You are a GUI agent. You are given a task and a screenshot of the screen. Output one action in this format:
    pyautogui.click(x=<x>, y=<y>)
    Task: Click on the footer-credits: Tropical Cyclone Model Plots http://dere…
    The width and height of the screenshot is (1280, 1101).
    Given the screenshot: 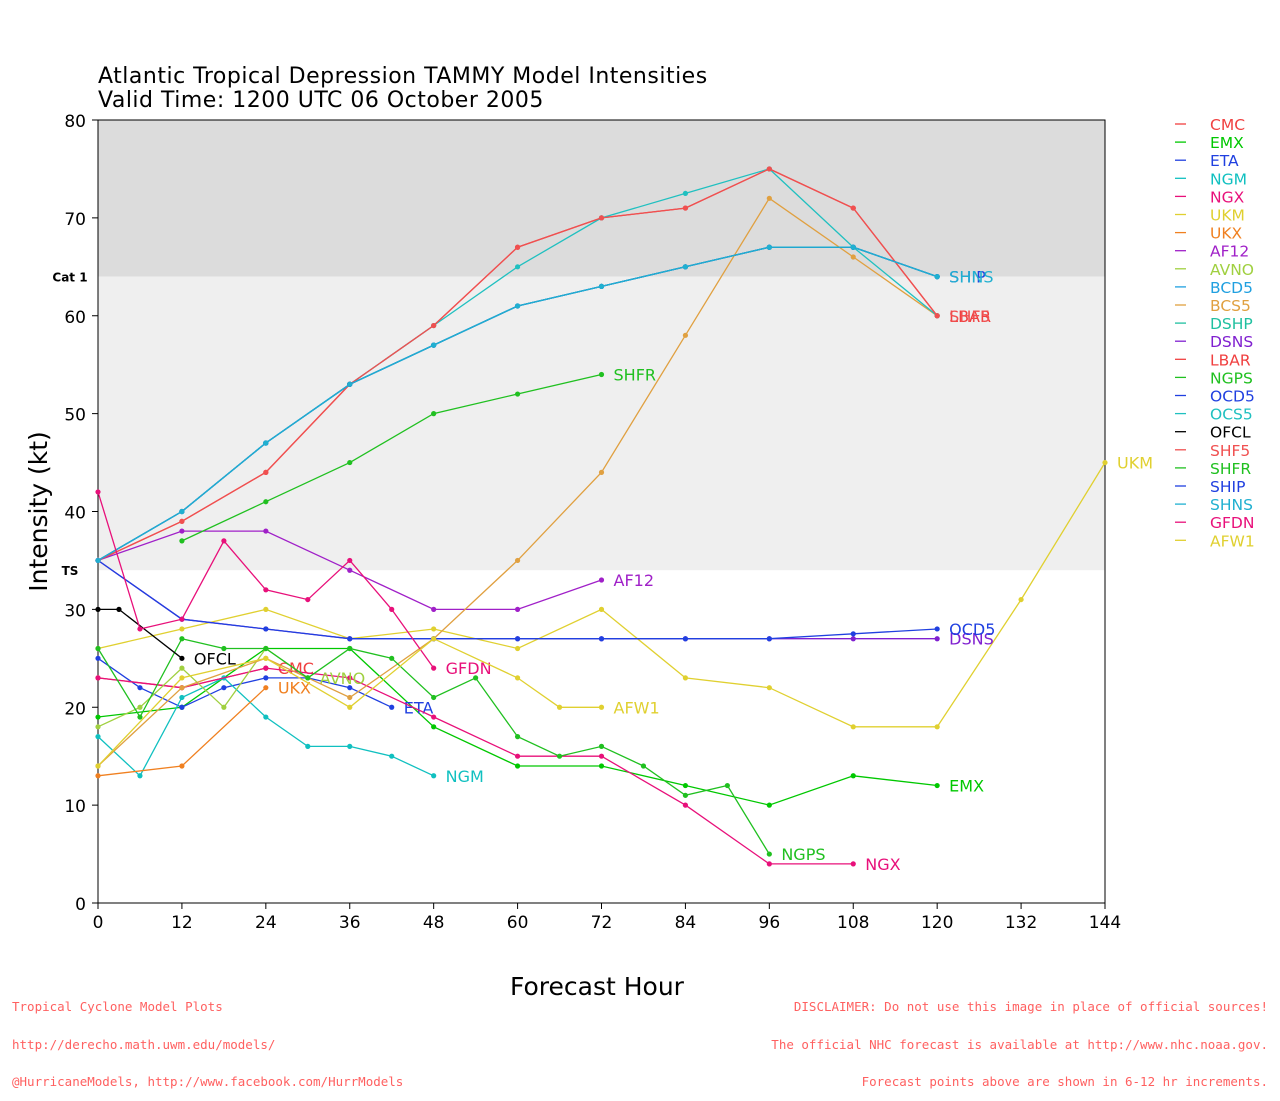 What is the action you would take?
    pyautogui.click(x=207, y=1038)
    